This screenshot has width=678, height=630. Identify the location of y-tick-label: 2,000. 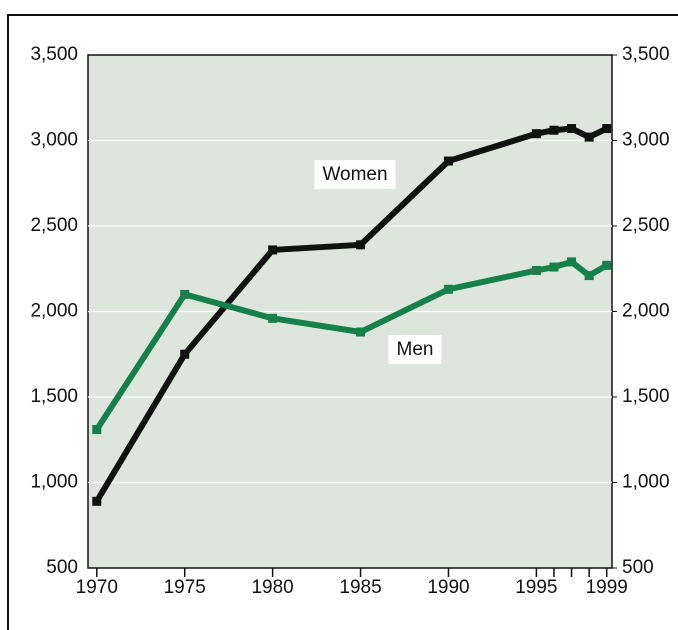
(54, 311).